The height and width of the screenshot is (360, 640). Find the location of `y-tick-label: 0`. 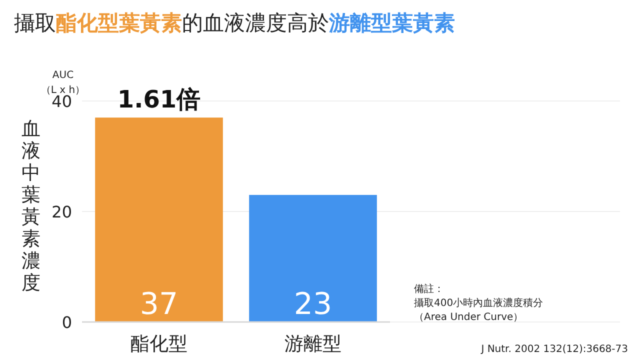

y-tick-label: 0 is located at coordinates (67, 322).